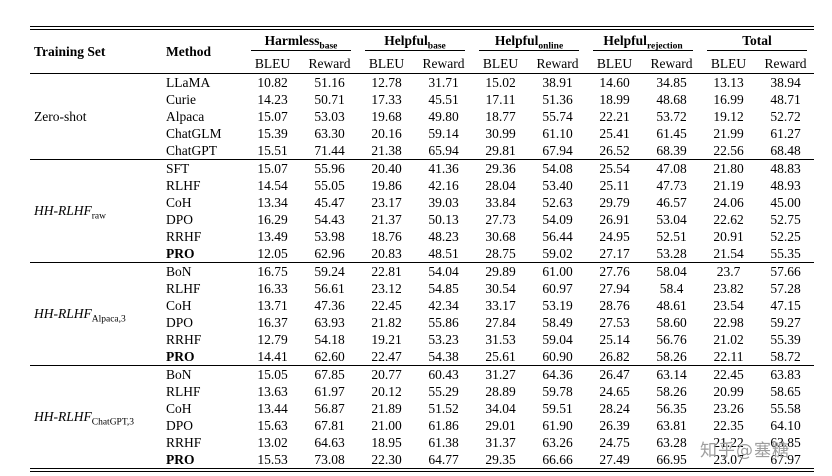 This screenshot has height=476, width=832. Describe the element at coordinates (785, 202) in the screenshot. I see `metric-value-cell: 45.00` at that location.